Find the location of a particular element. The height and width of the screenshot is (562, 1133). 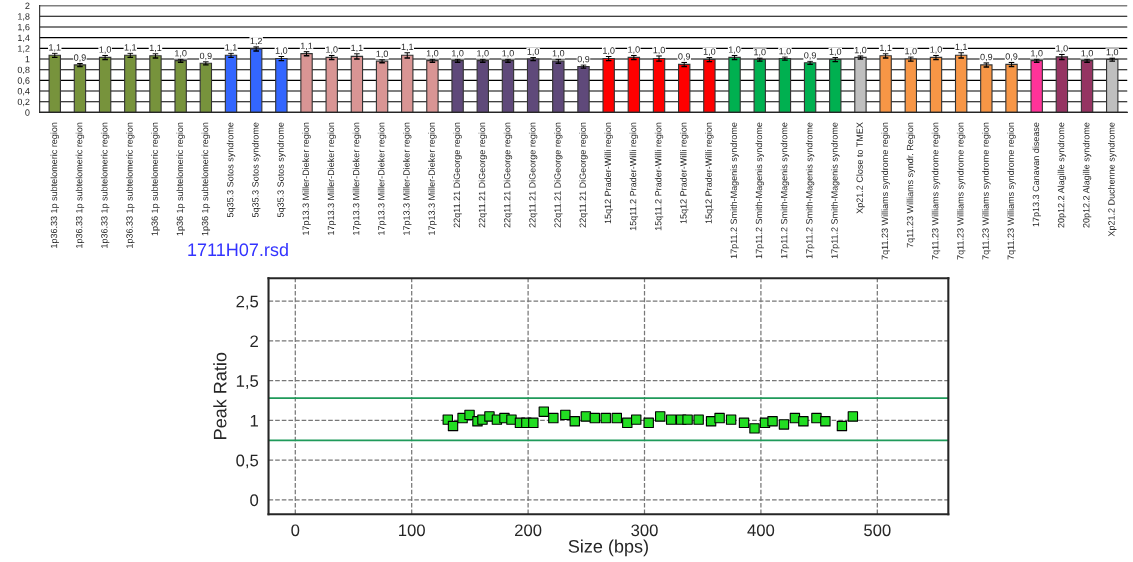

y-tick-label: 0,2 is located at coordinates (23, 102).